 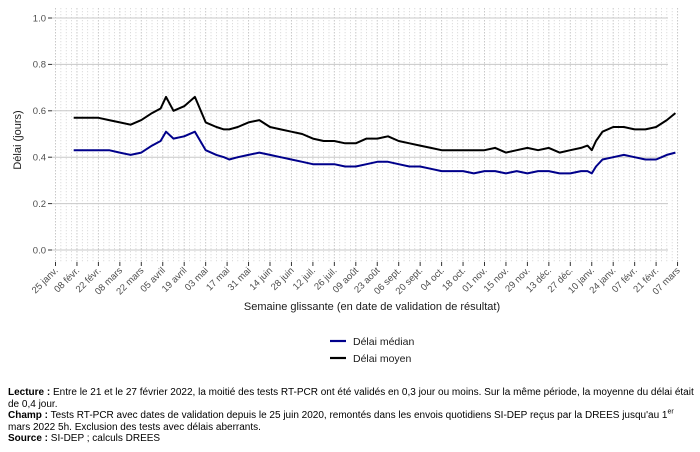 I want to click on note-source-label: Source :, so click(x=28, y=439).